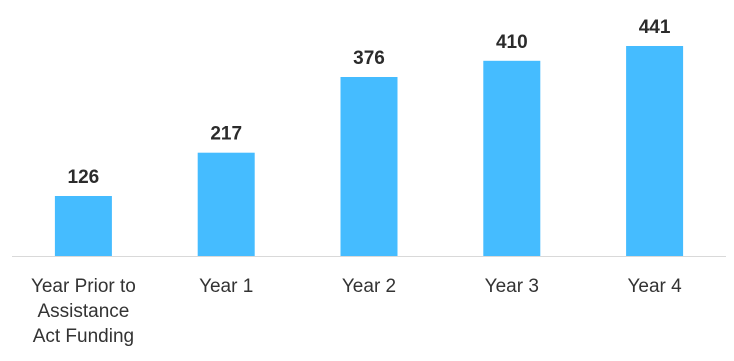 The height and width of the screenshot is (361, 734). Describe the element at coordinates (84, 177) in the screenshot. I see `data-label-1: 126` at that location.